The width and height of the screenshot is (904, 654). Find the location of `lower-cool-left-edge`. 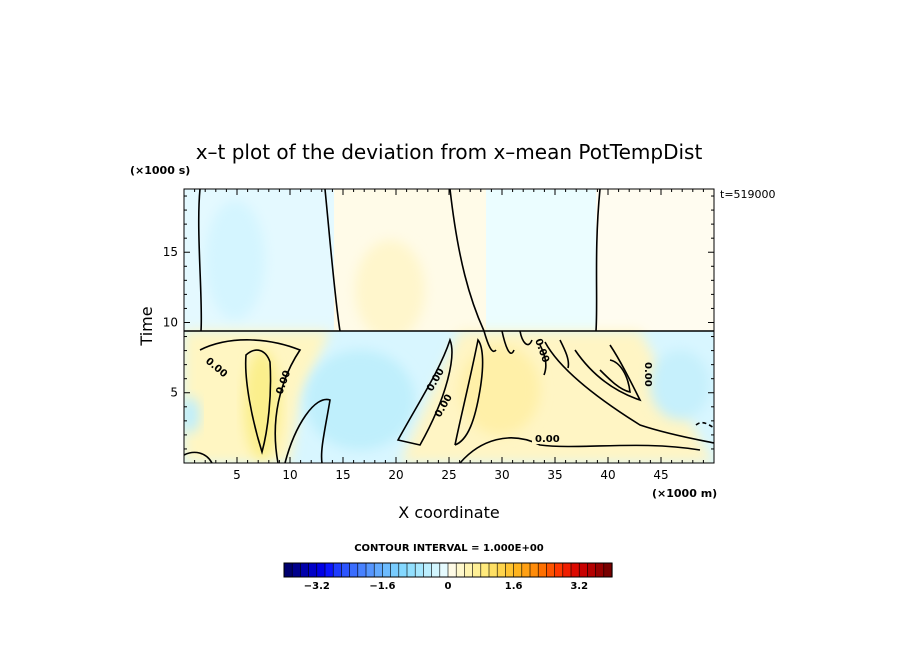

lower-cool-left-edge is located at coordinates (192, 415).